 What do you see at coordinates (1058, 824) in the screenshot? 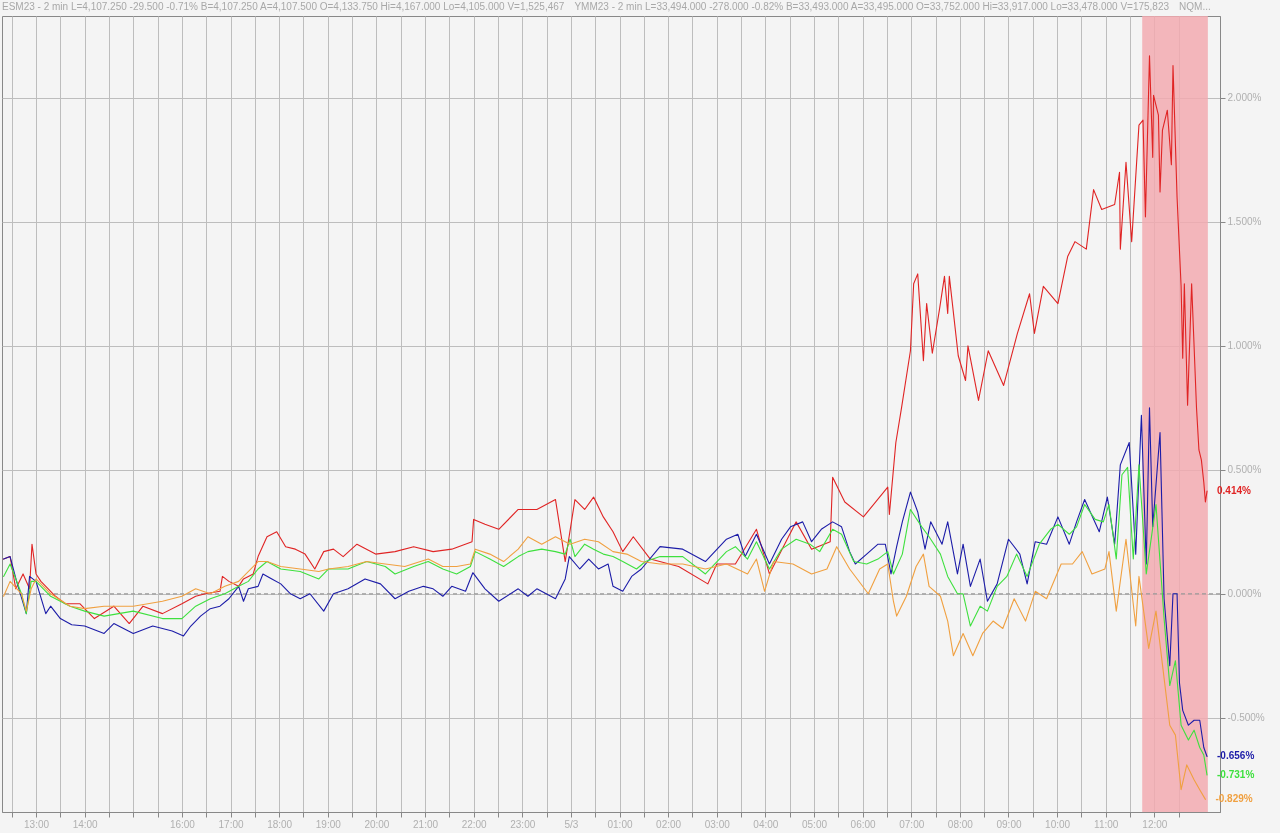
I see `x-tick-label: 10:00` at bounding box center [1058, 824].